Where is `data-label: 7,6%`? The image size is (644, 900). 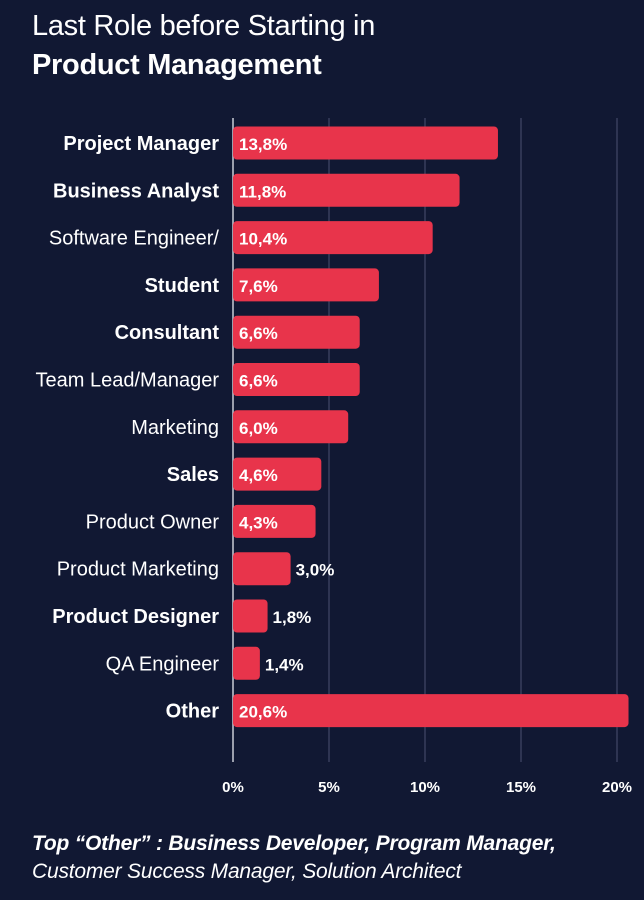 data-label: 7,6% is located at coordinates (258, 286).